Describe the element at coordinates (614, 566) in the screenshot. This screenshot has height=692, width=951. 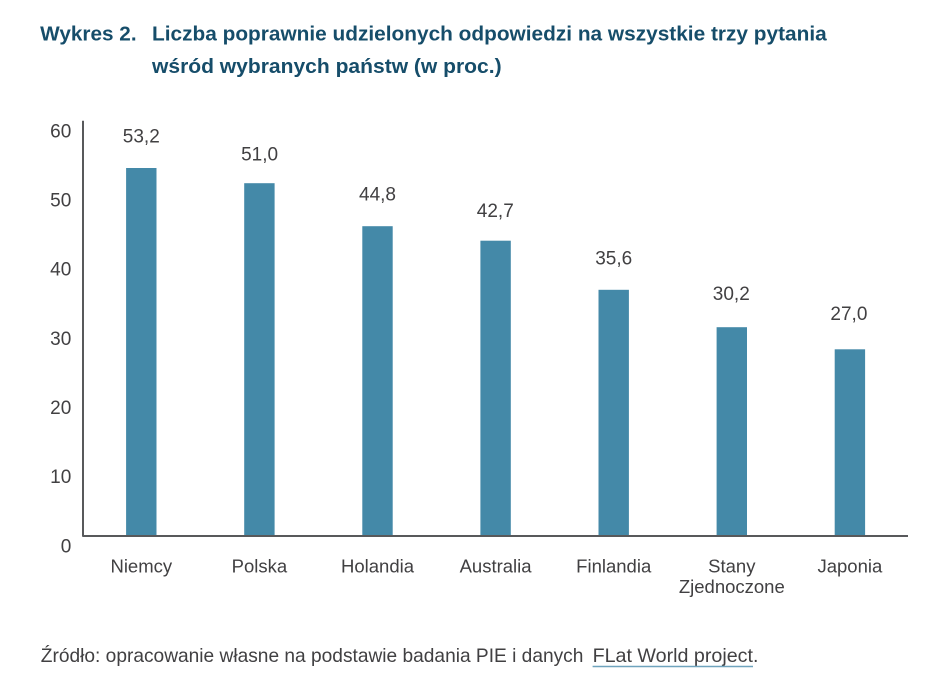
I see `svg-text: Finlandia` at that location.